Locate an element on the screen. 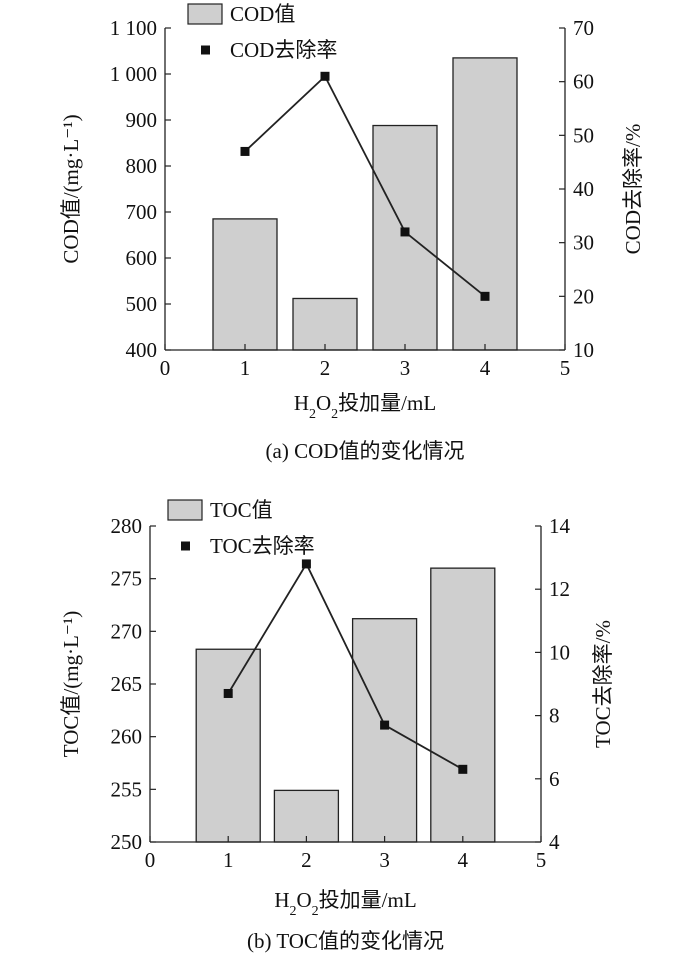  left-axis-label: TOC值/(mg·L⁻¹) is located at coordinates (71, 684).